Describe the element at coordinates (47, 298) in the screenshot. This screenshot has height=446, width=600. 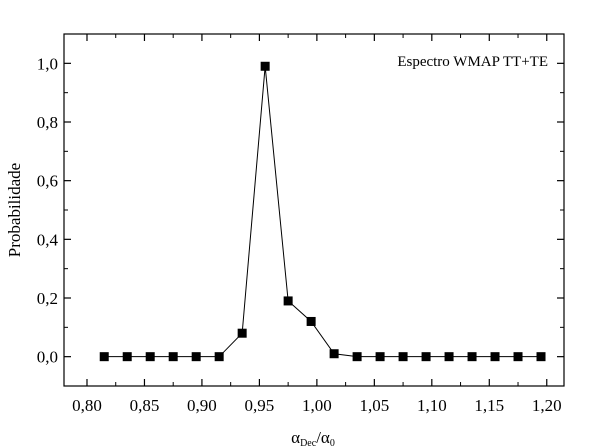
I see `y-tick-label: 0,2` at that location.